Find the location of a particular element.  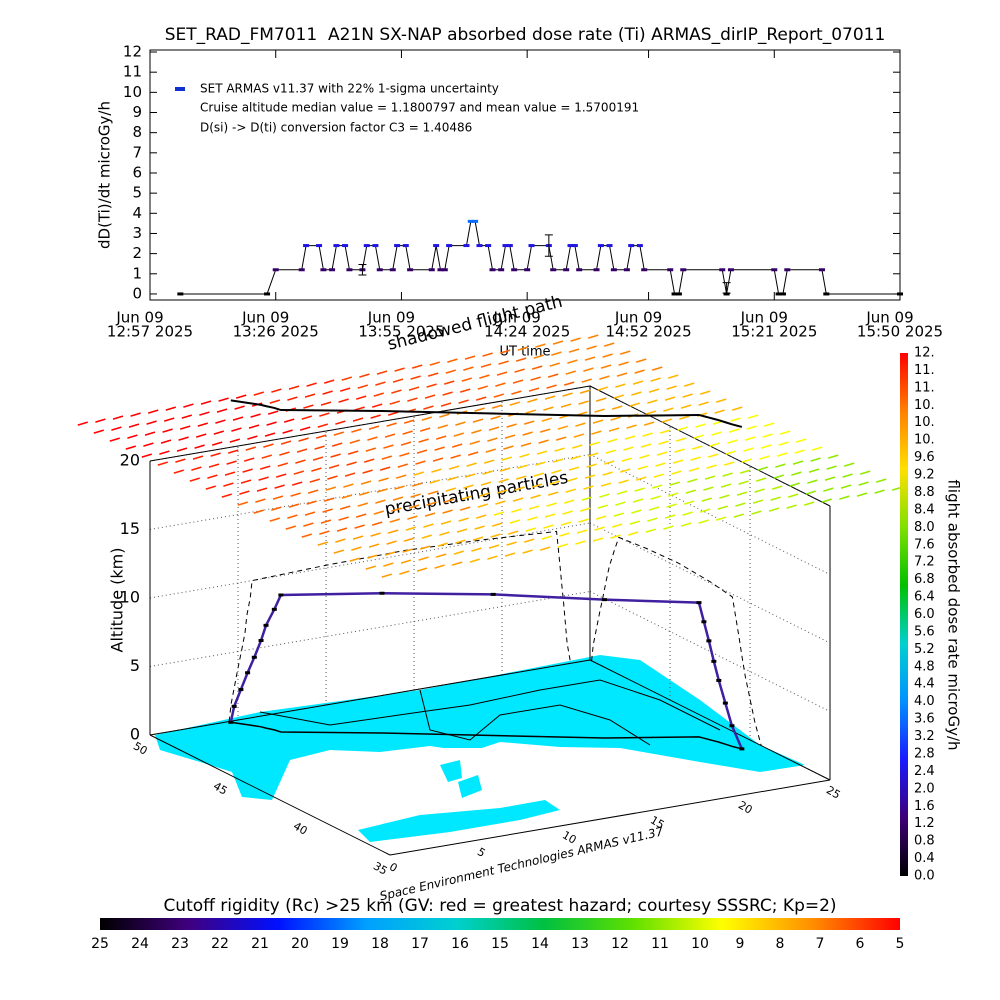

colorbar-tick-label: 12 is located at coordinates (620, 944).